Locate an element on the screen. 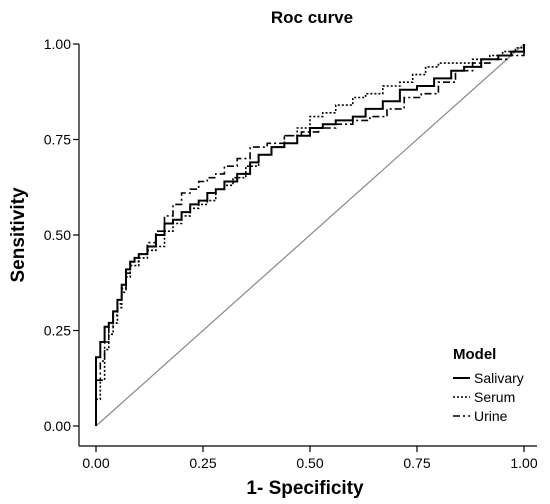  y-tick-label: 0.75 is located at coordinates (57, 140).